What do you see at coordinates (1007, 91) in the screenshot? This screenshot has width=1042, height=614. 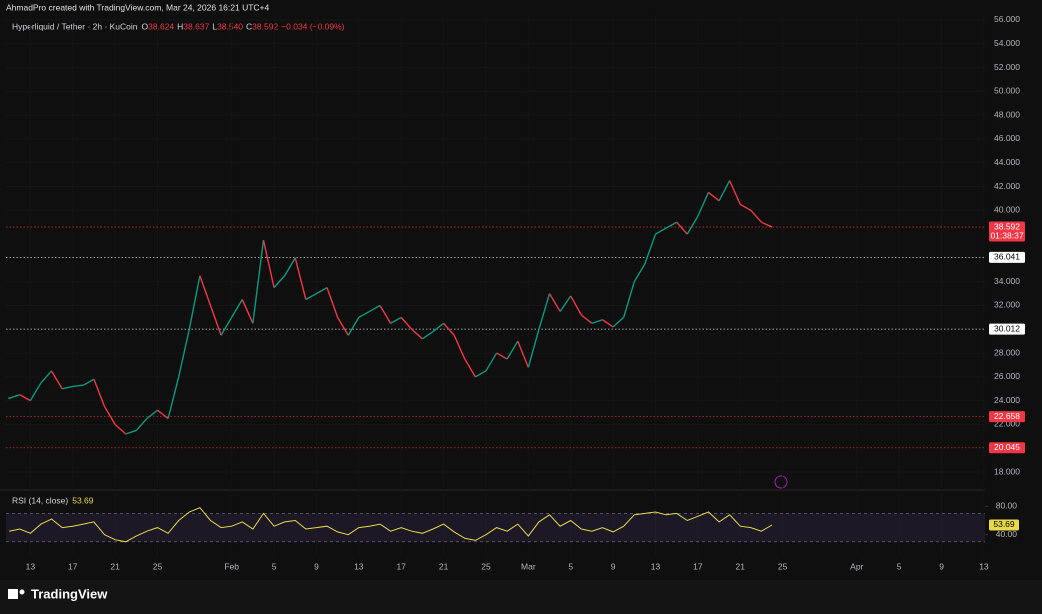 I see `y-tick-label: 50.000` at bounding box center [1007, 91].